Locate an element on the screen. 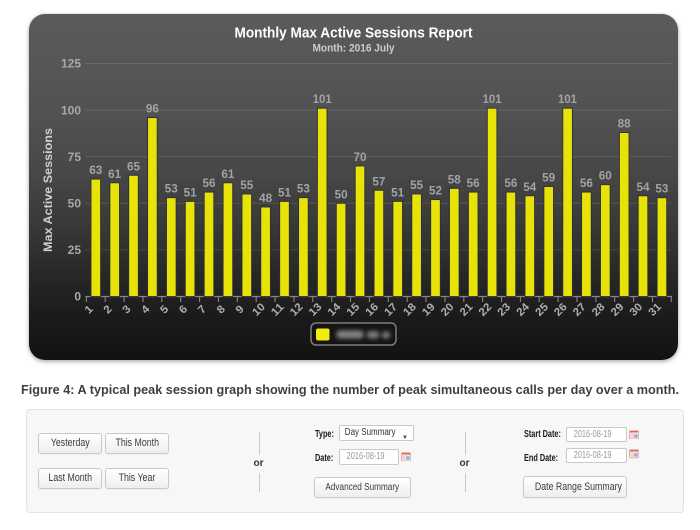 This screenshot has width=700, height=530. svg-text: 6 is located at coordinates (183, 309).